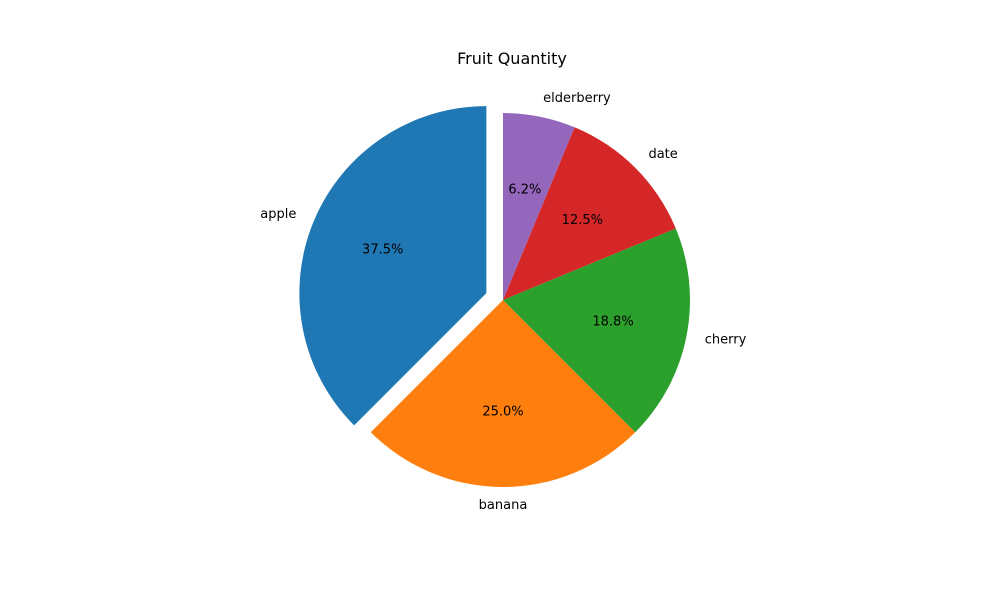 The height and width of the screenshot is (604, 1000). Describe the element at coordinates (382, 250) in the screenshot. I see `slice-percent-apple: 37.5%` at that location.